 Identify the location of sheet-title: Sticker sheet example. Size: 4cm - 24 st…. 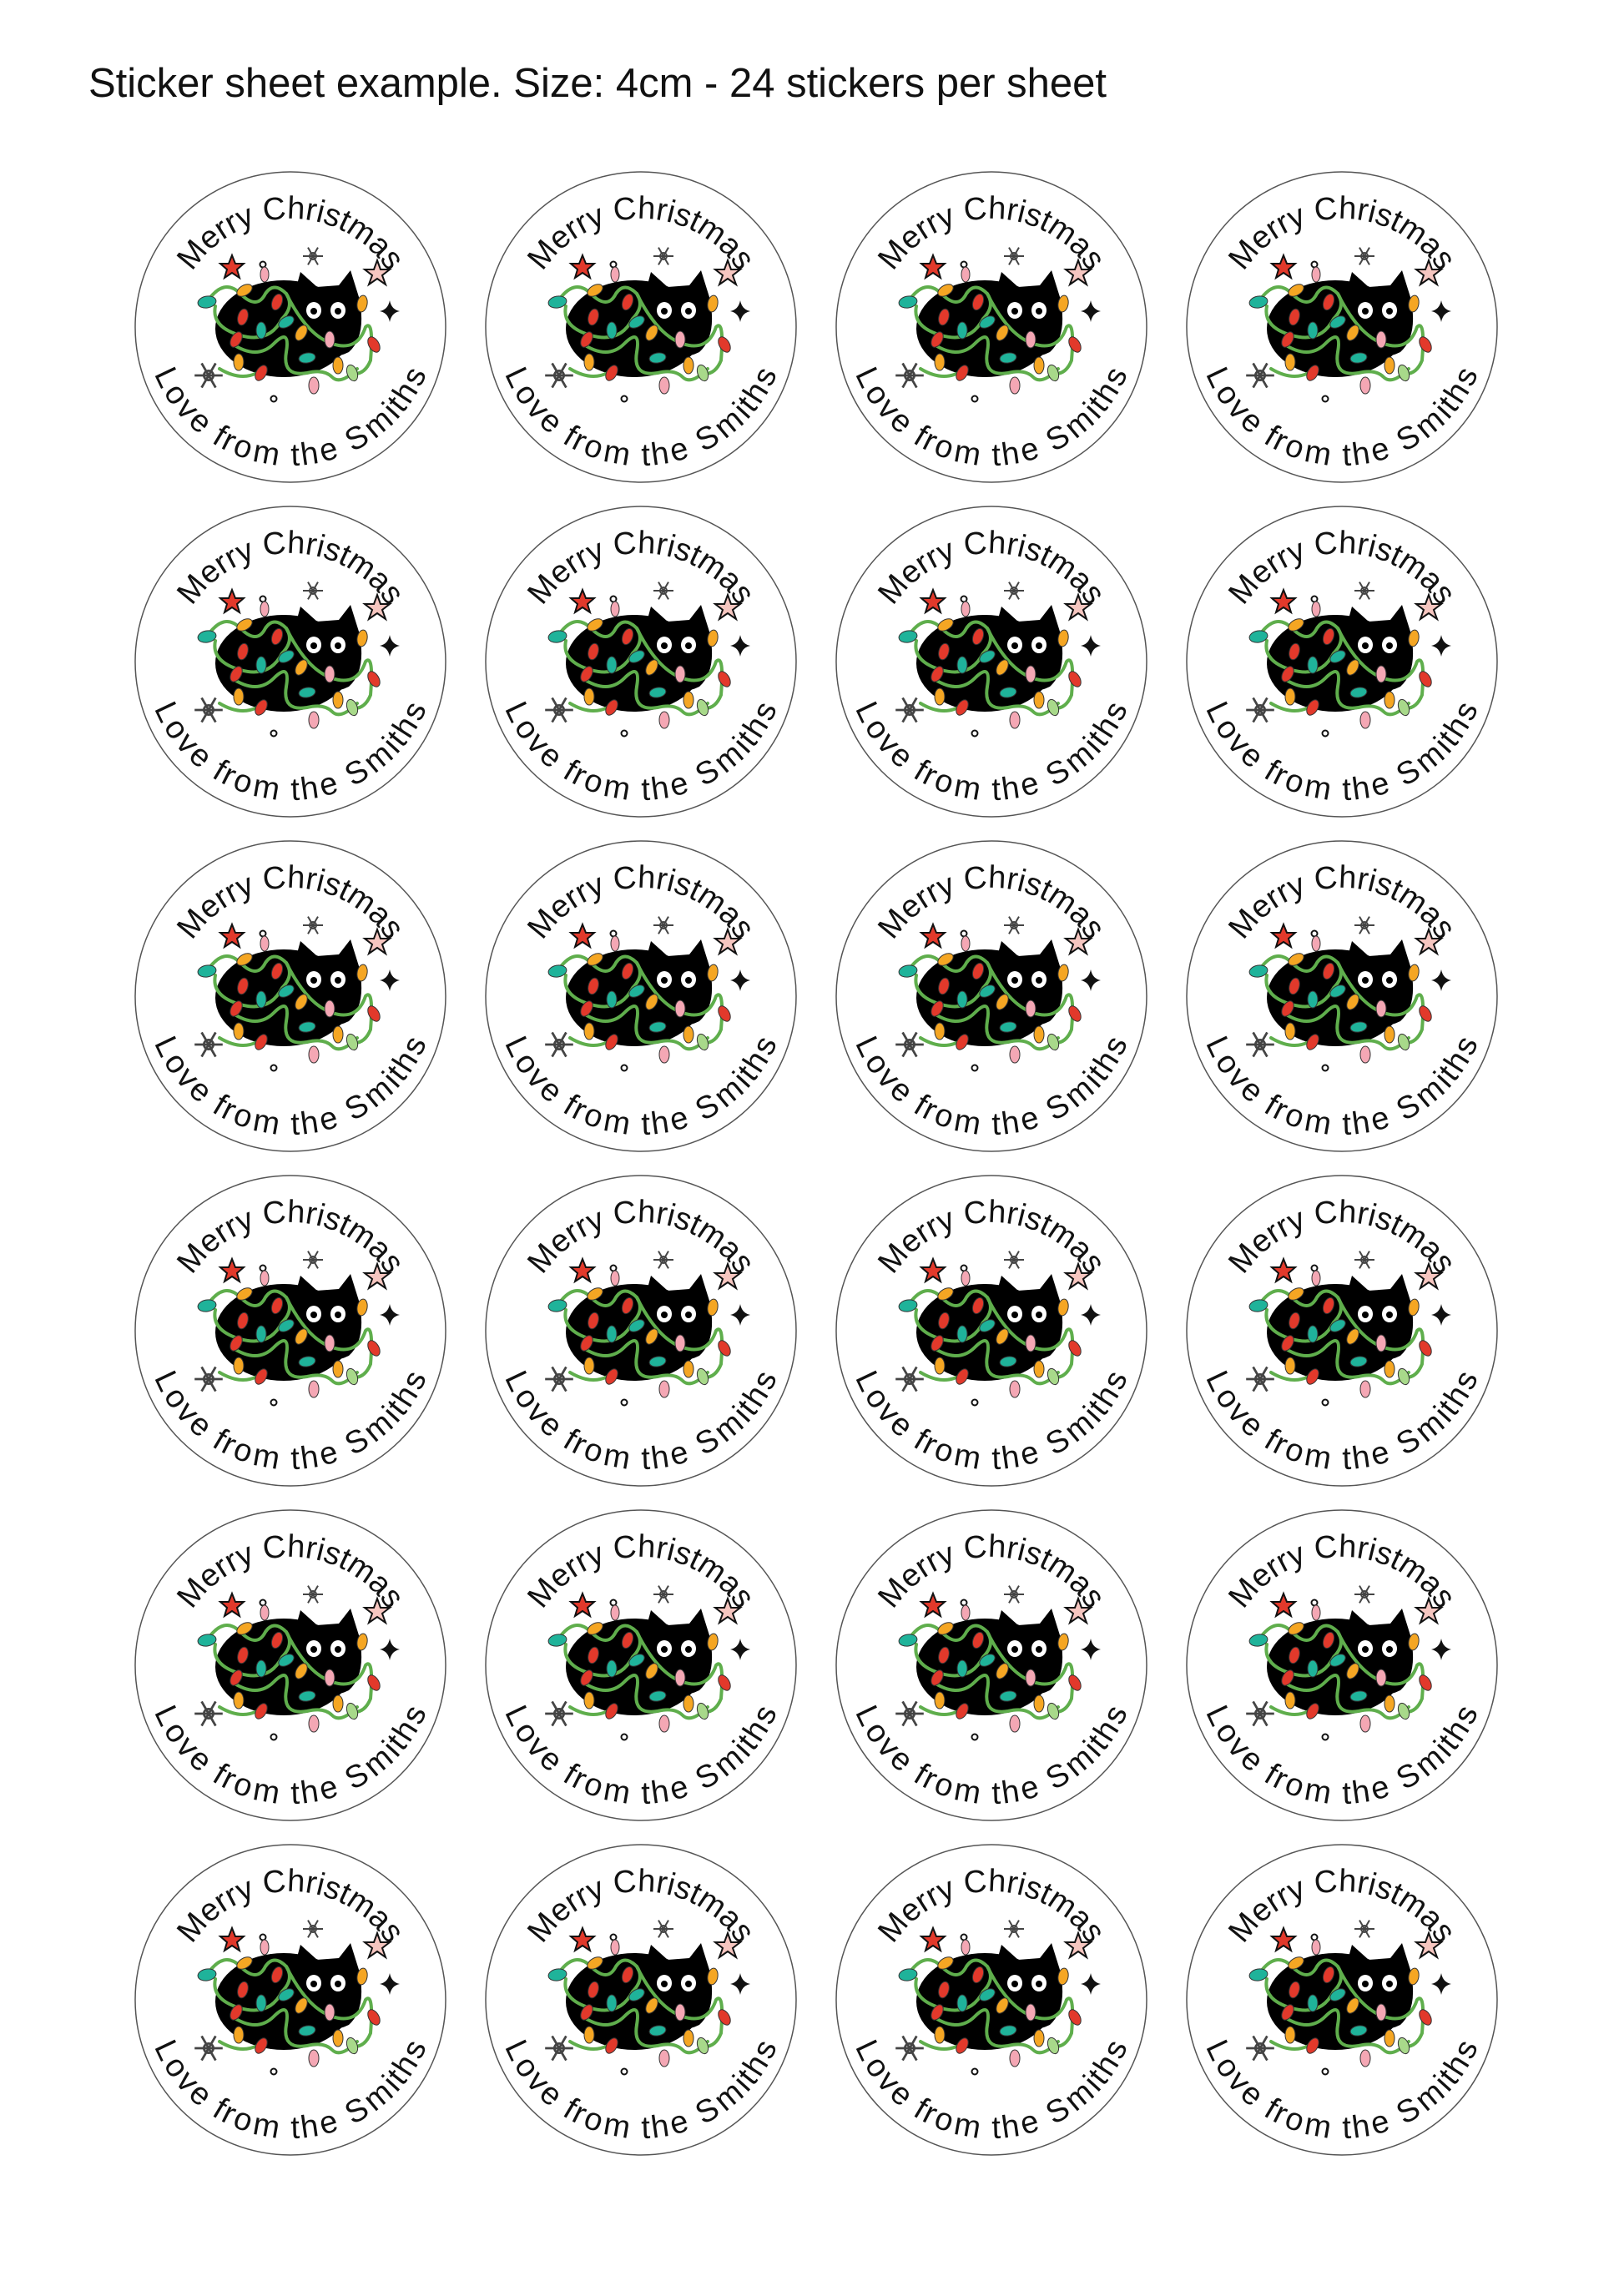
(597, 83).